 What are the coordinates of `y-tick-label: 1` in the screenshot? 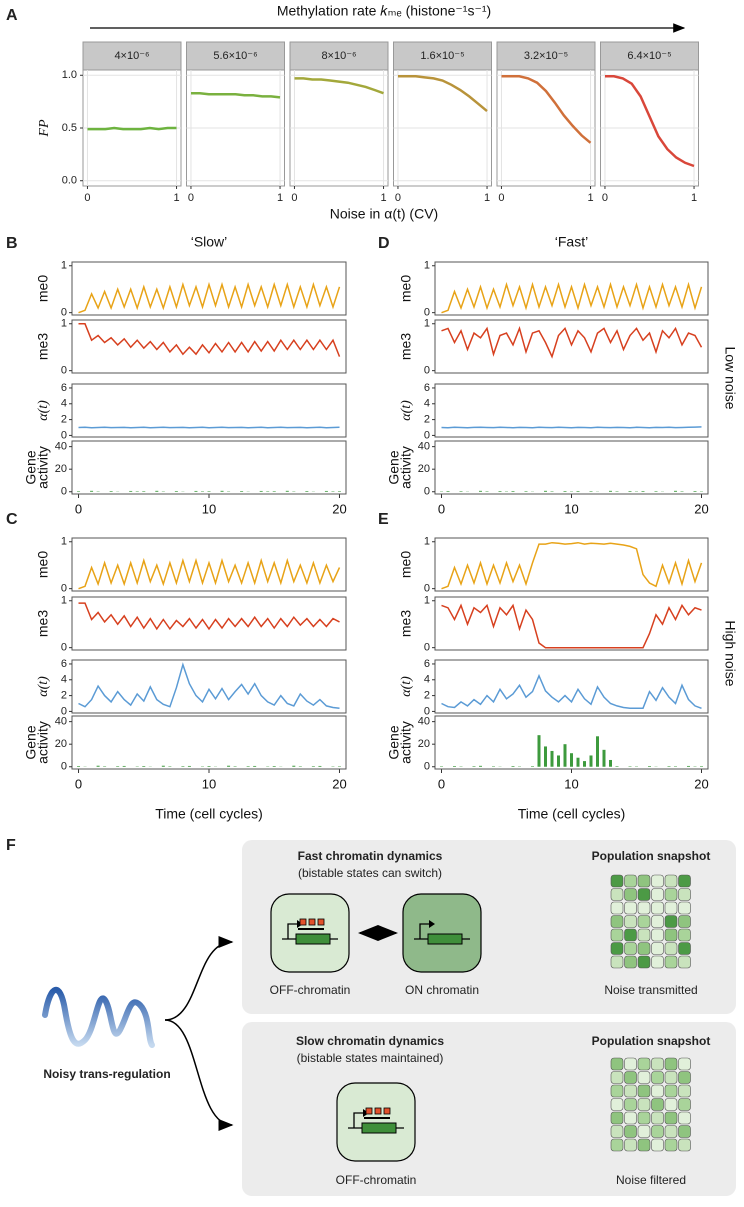 It's located at (427, 324).